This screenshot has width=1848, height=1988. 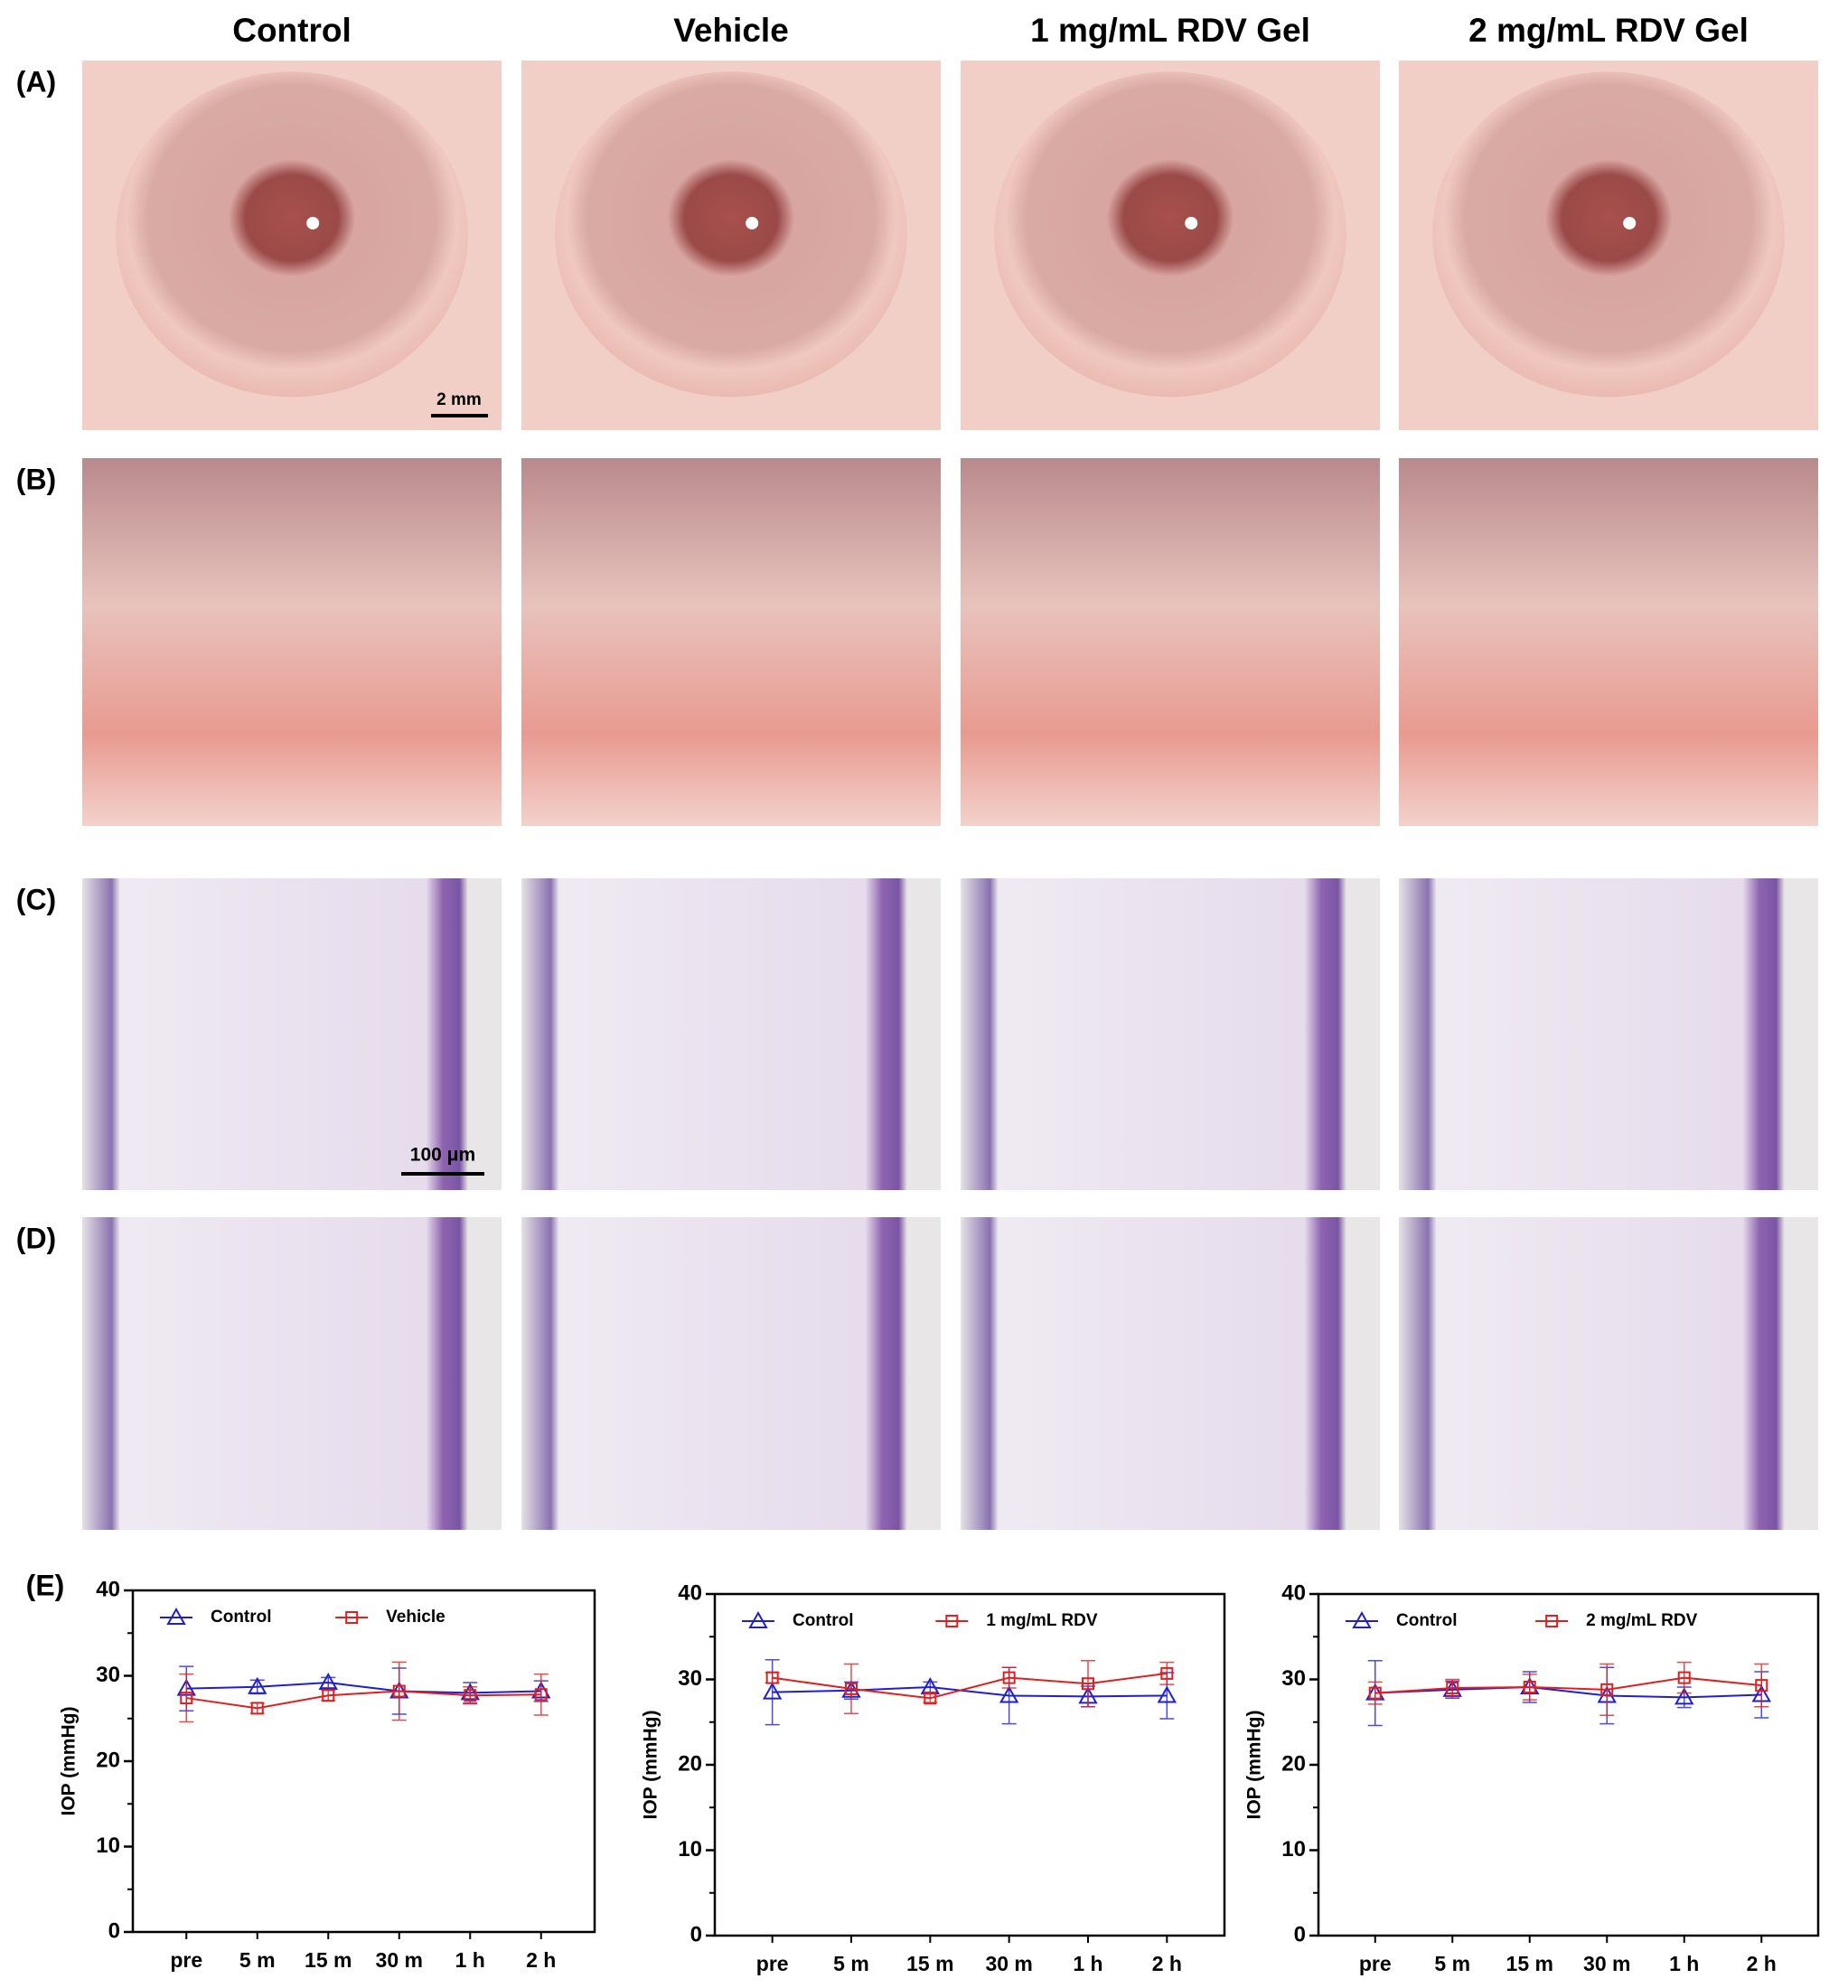 I want to click on column-header: Vehicle, so click(x=731, y=30).